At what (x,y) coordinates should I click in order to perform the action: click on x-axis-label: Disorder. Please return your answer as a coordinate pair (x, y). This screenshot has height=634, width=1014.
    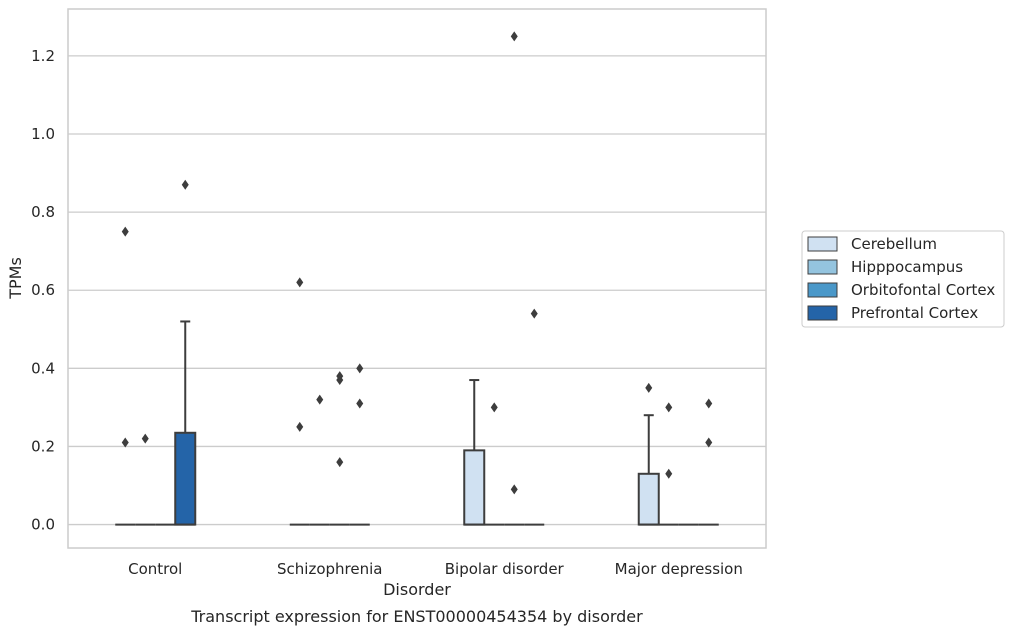
    Looking at the image, I should click on (417, 589).